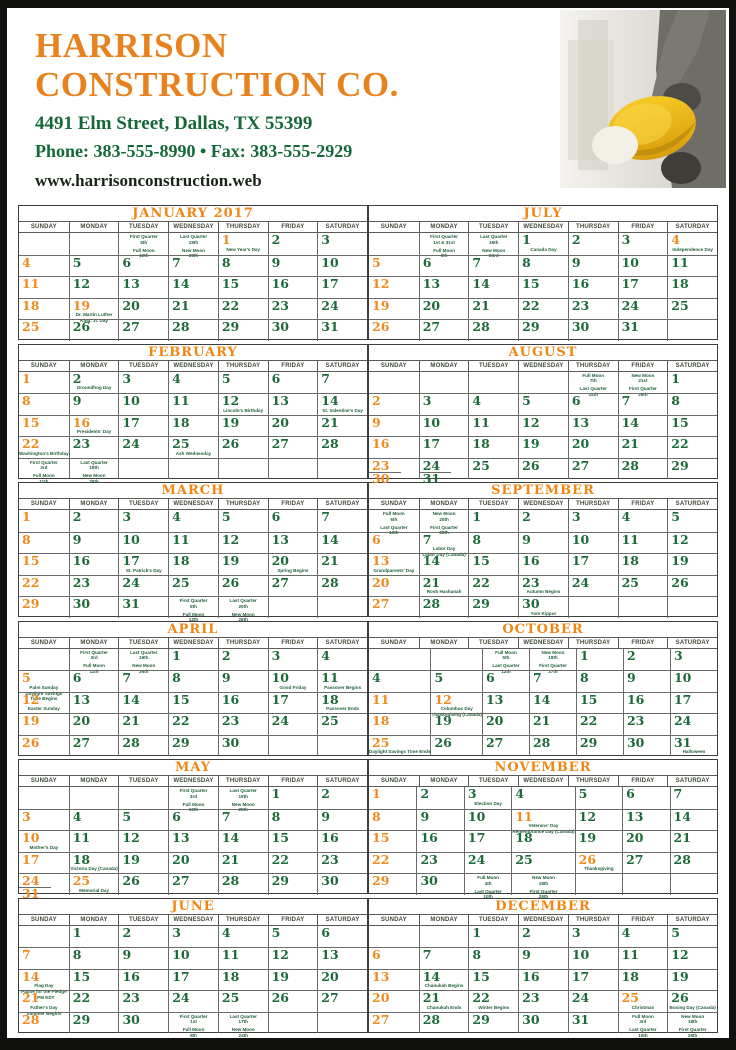 The image size is (736, 1050). I want to click on moon-phase-line: 18th, so click(543, 883).